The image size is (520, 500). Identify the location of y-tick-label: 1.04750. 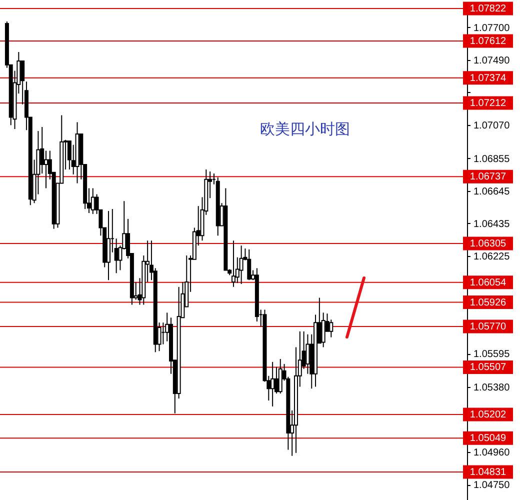
(492, 486).